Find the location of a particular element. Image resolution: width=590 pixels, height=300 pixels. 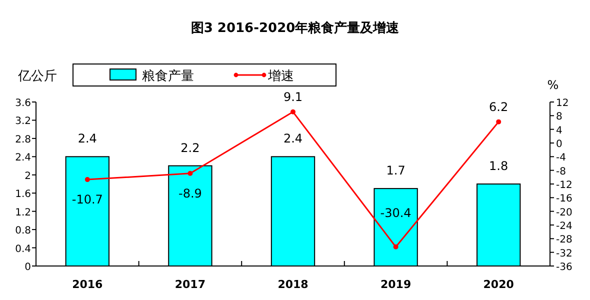

y2-tick-label: -12 is located at coordinates (564, 185).